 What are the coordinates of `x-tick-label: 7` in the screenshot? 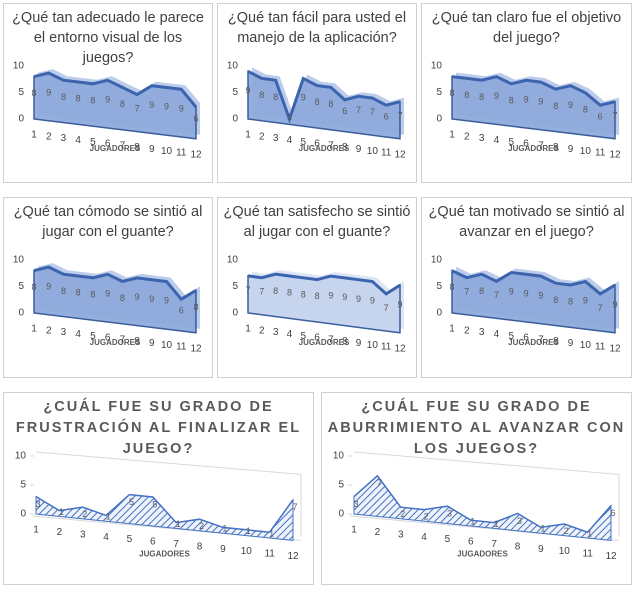 It's located at (176, 544).